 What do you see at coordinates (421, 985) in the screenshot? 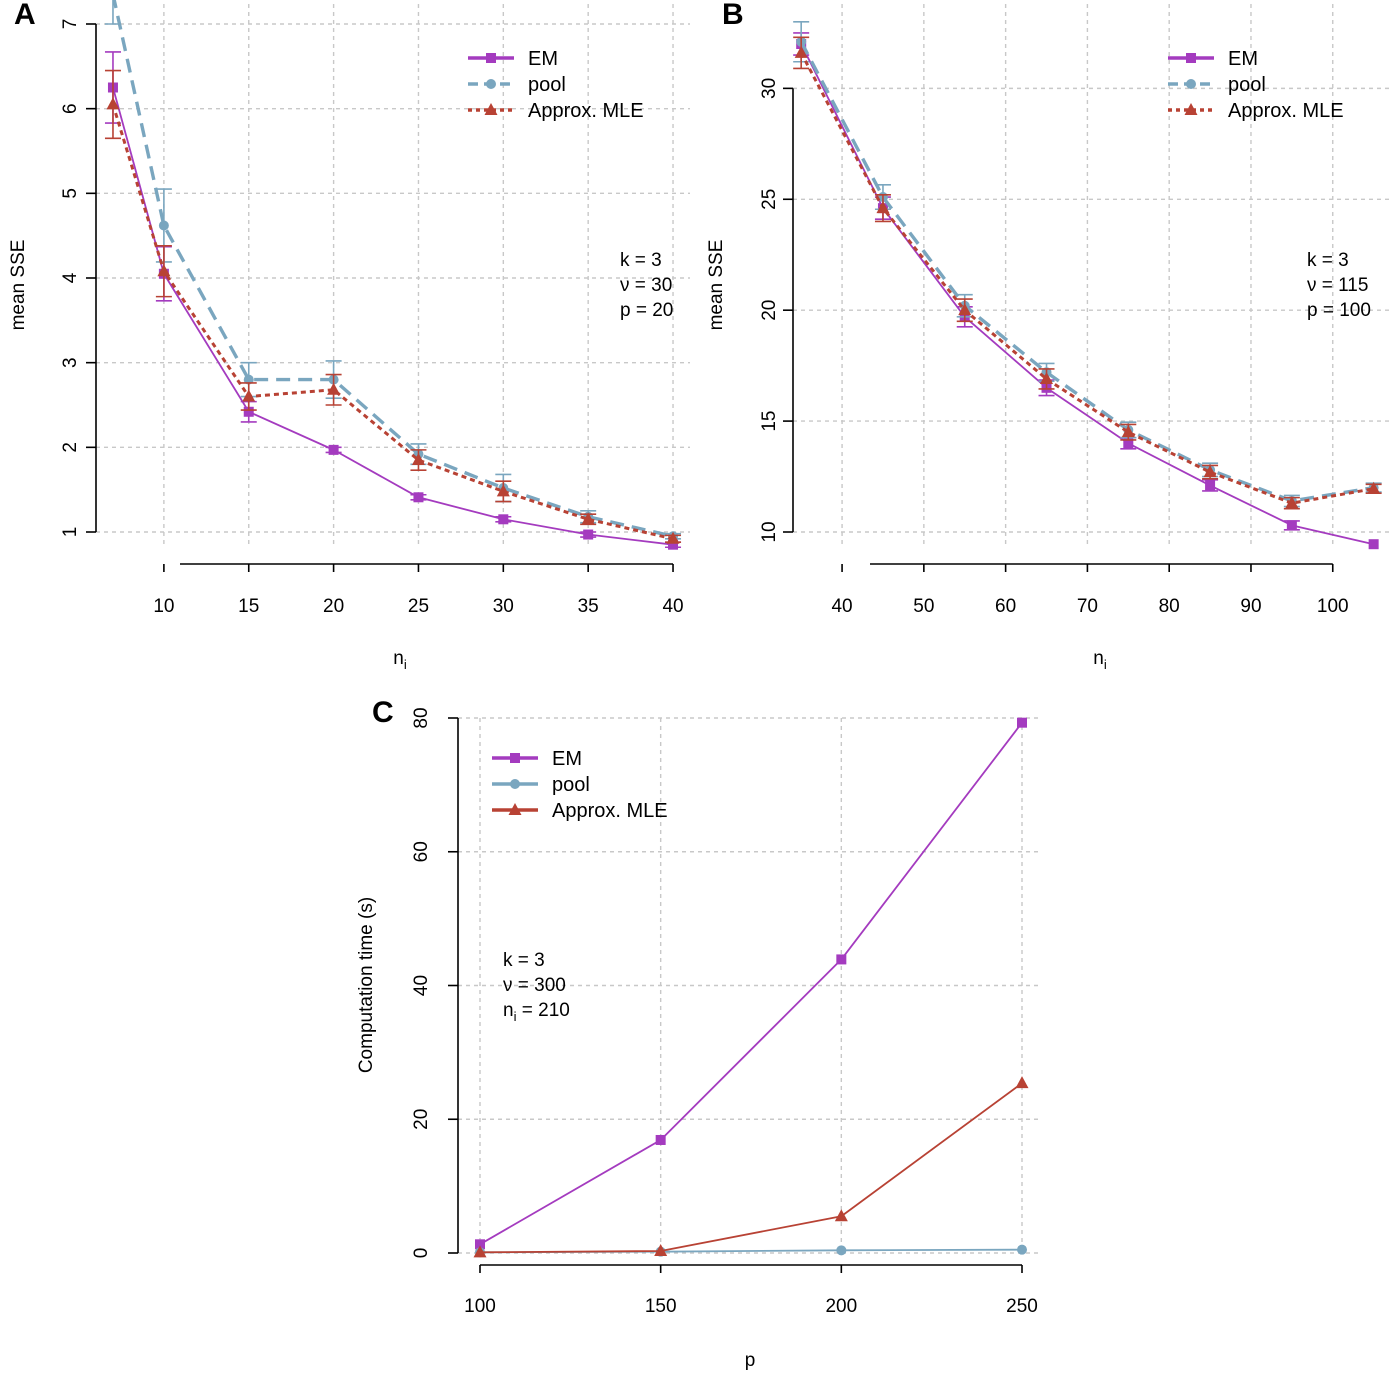
I see `y-tick-label: 40` at bounding box center [421, 985].